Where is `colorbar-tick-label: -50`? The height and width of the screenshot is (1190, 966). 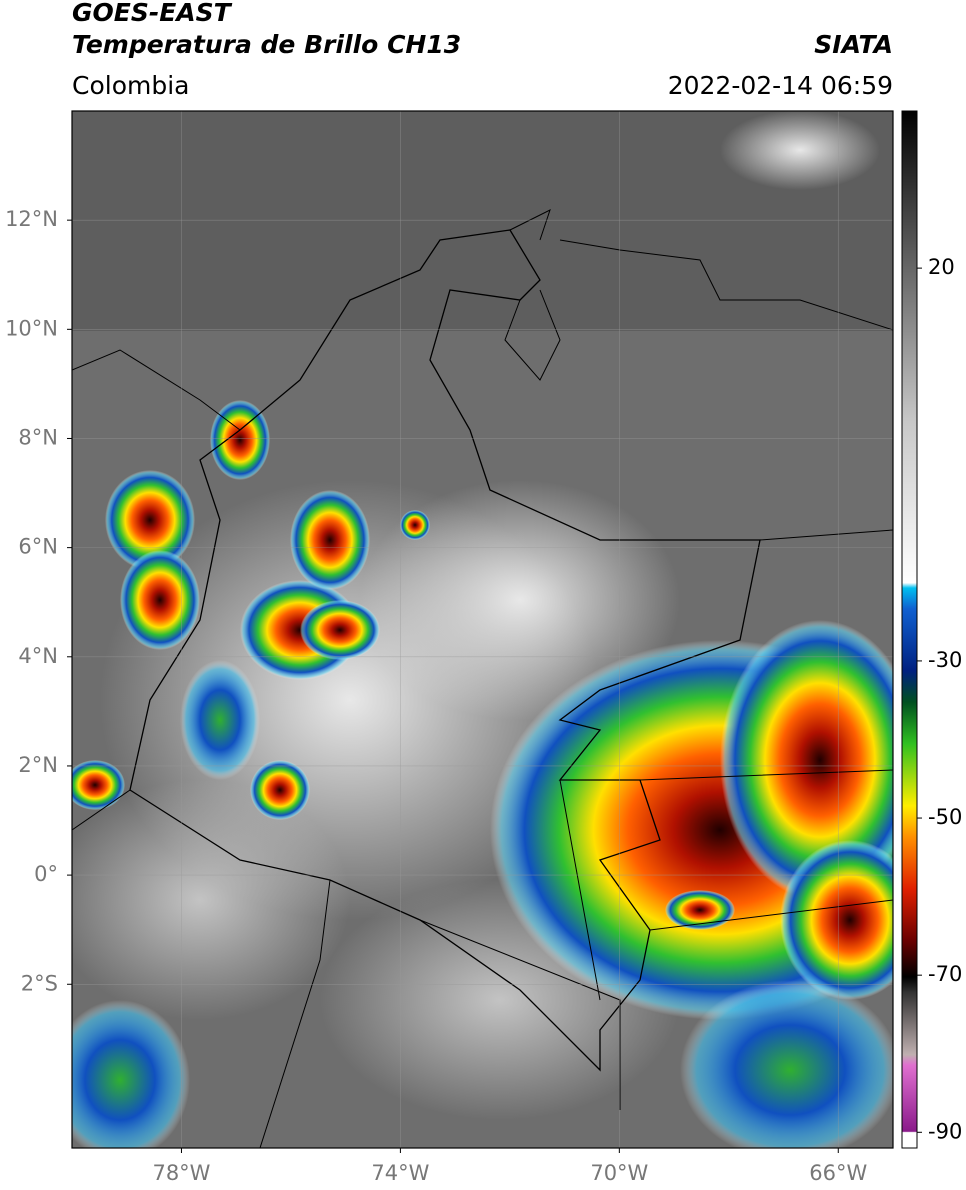
colorbar-tick-label: -50 is located at coordinates (945, 817).